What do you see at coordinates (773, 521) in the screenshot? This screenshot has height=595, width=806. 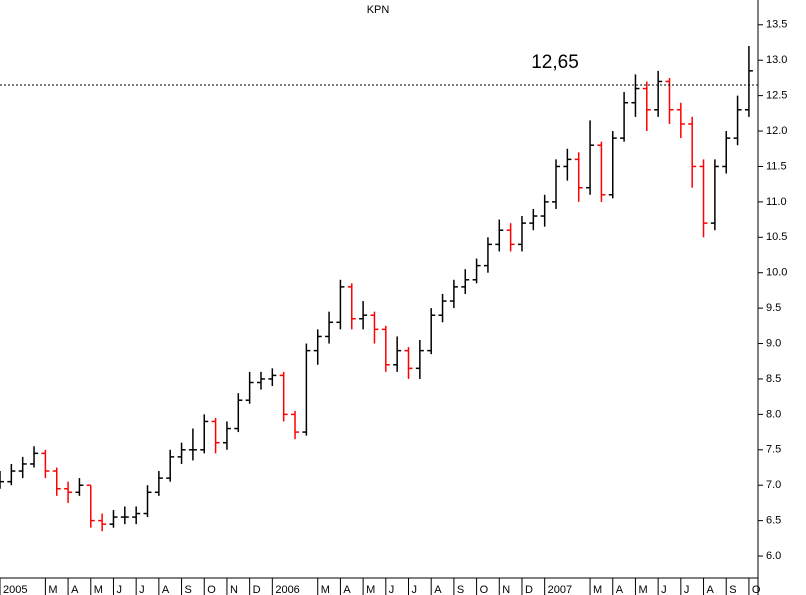 I see `y-tick-label: 6.5` at bounding box center [773, 521].